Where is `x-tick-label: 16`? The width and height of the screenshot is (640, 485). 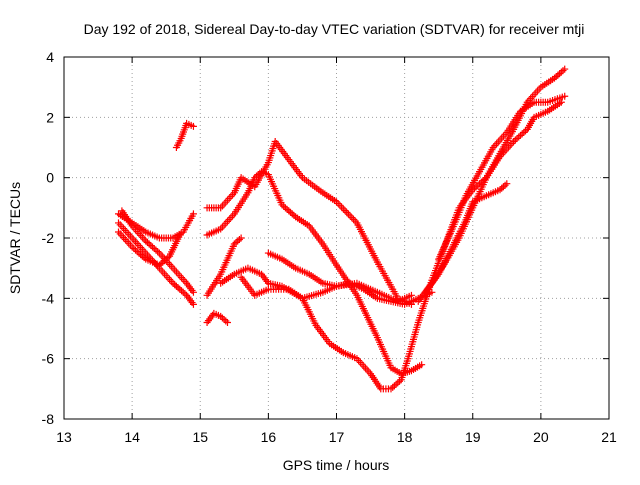
x-tick-label: 16 is located at coordinates (269, 437).